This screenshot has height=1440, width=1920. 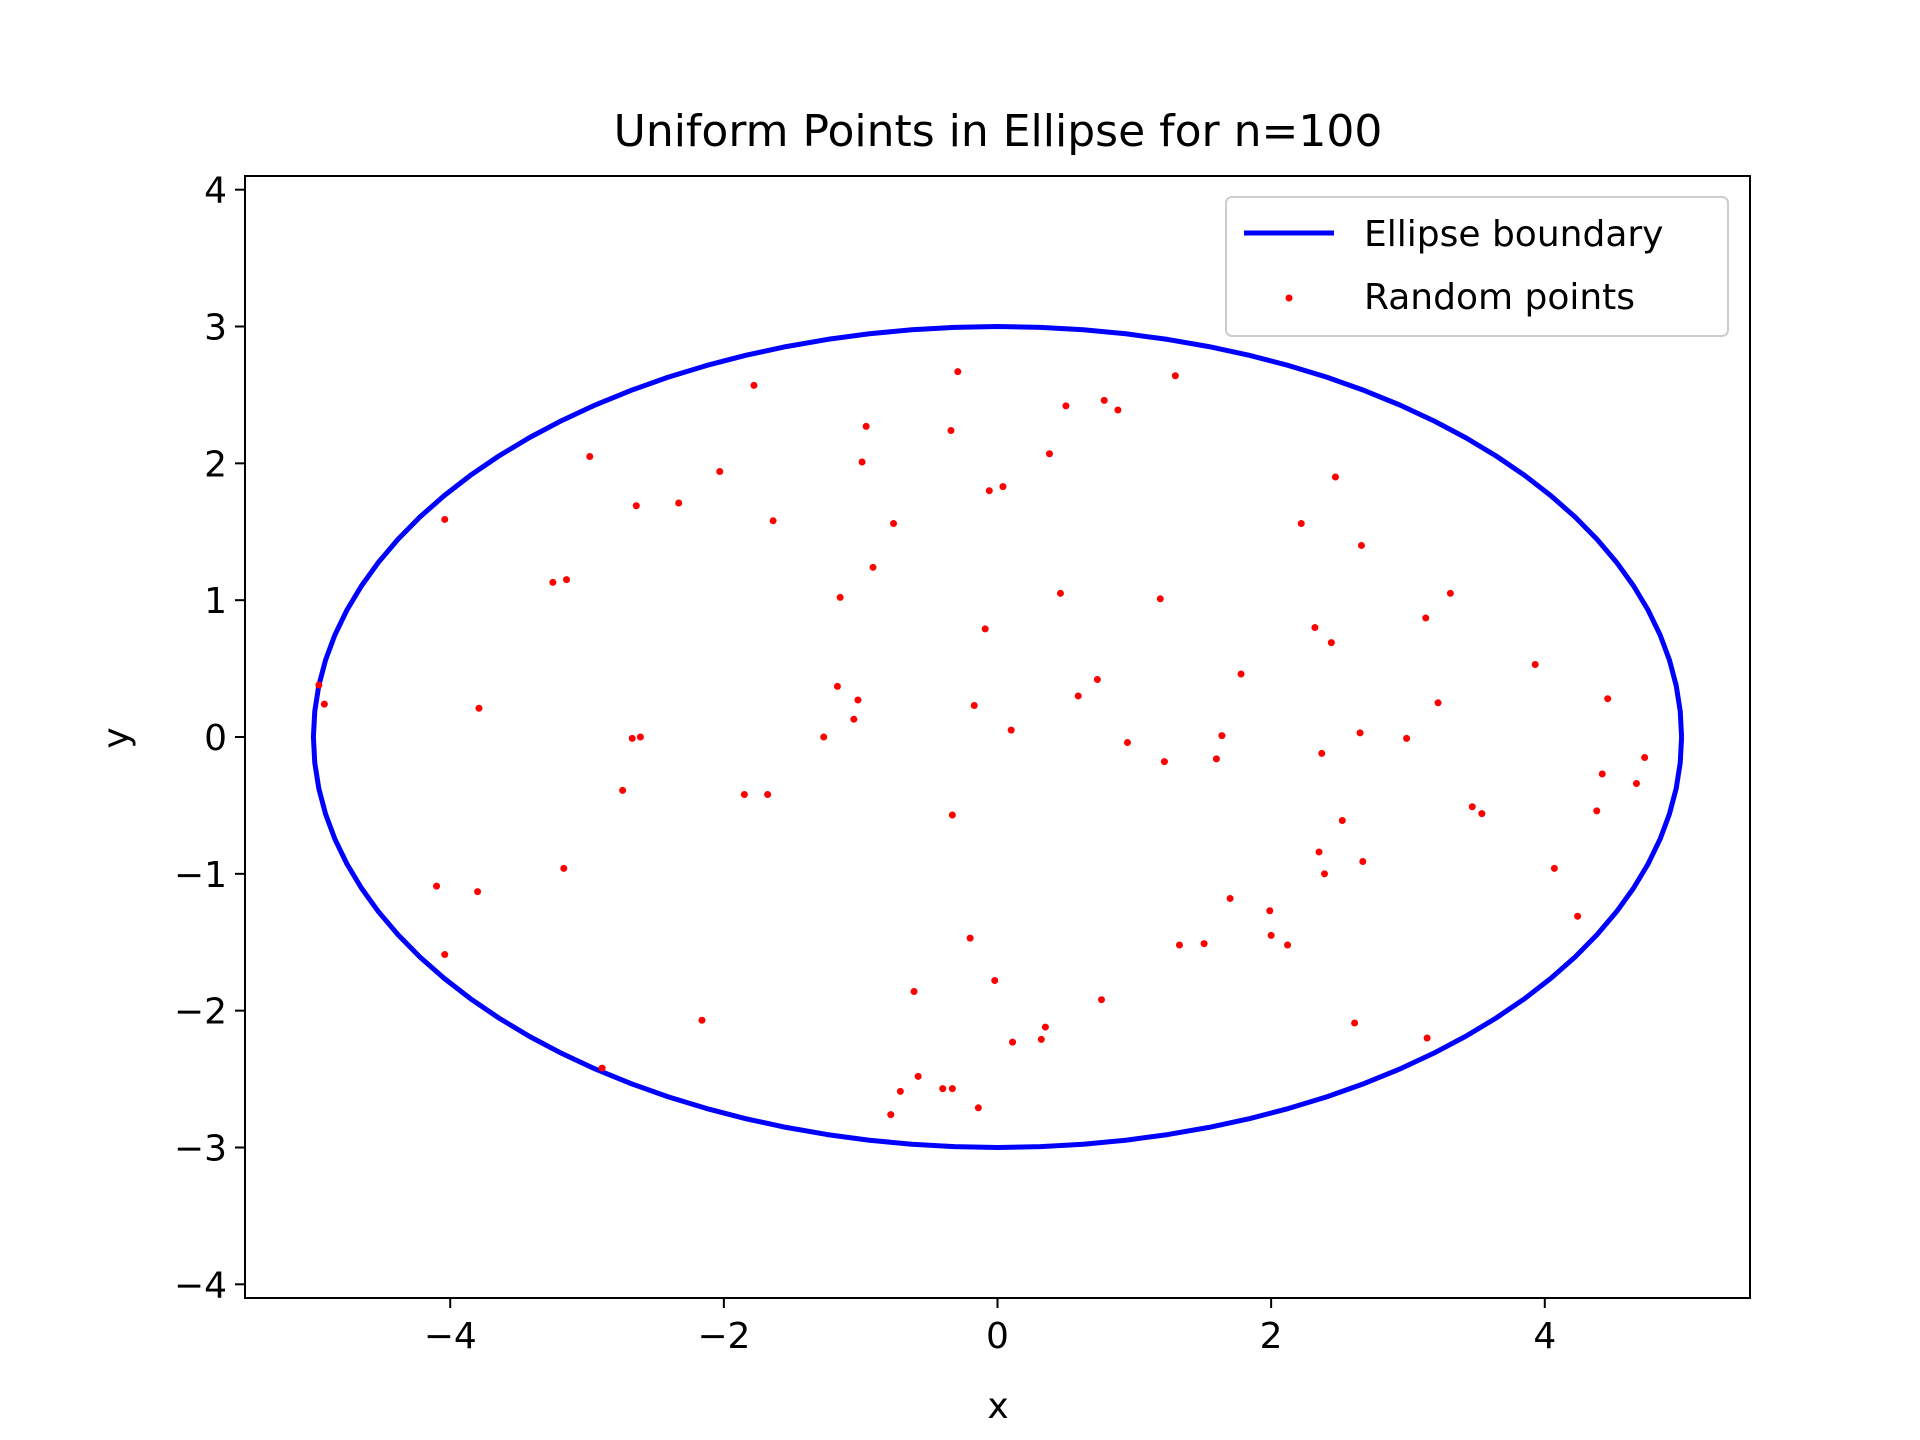 I want to click on y-tick-label: 0, so click(x=215, y=738).